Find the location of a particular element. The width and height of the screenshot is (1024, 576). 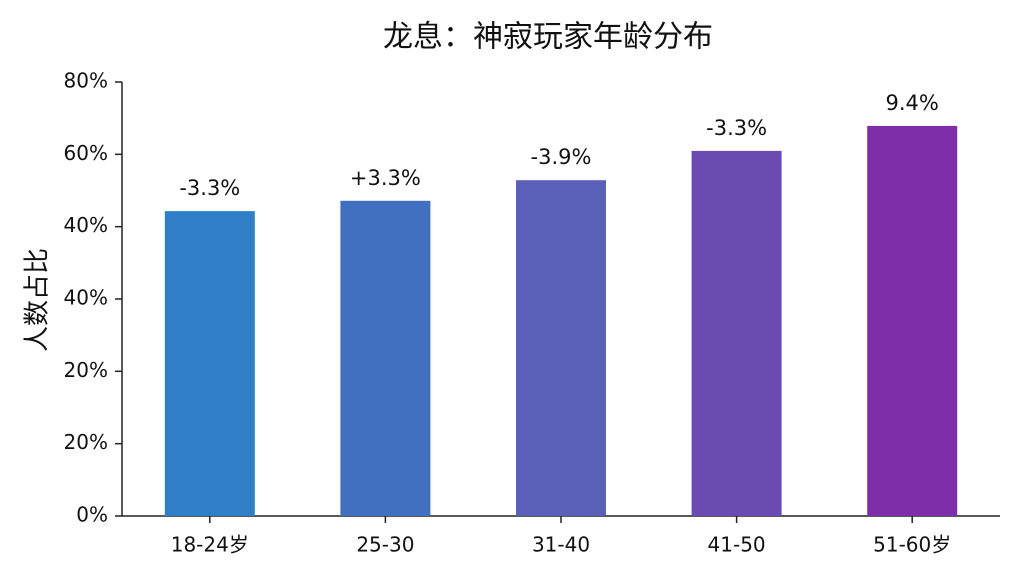

x-tick-label: 25-30 is located at coordinates (385, 545).